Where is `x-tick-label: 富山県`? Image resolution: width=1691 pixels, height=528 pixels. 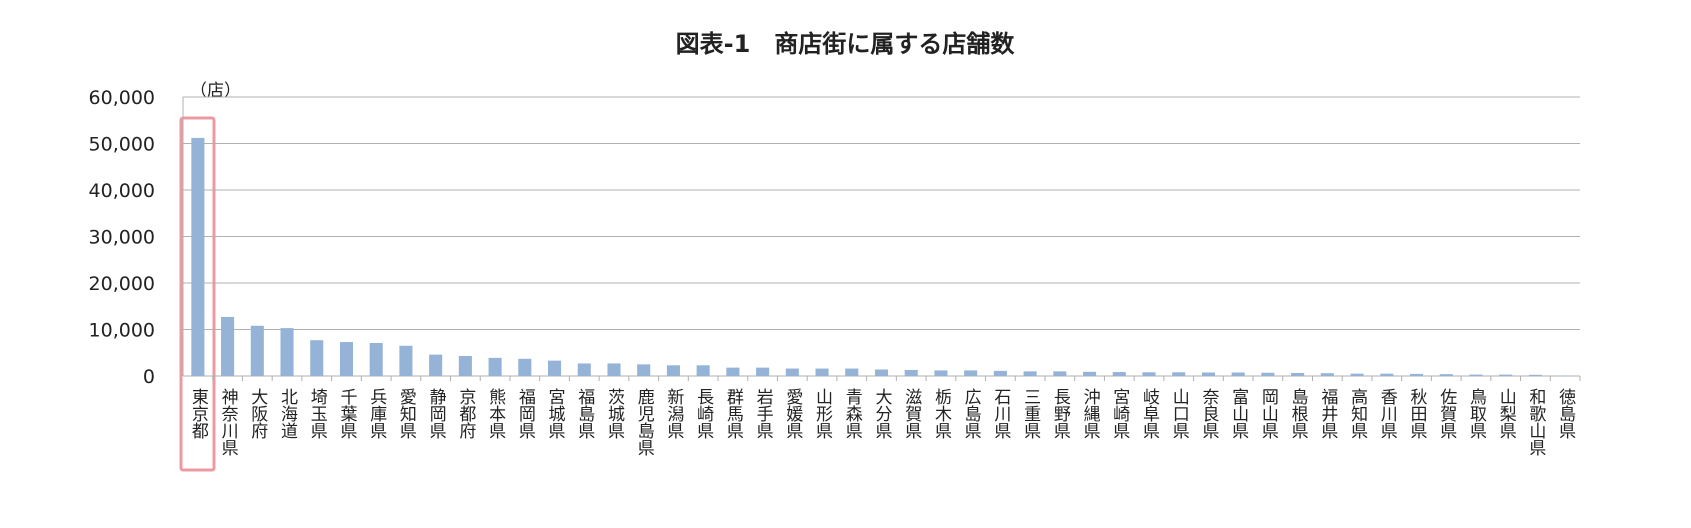
x-tick-label: 富山県 is located at coordinates (1238, 413).